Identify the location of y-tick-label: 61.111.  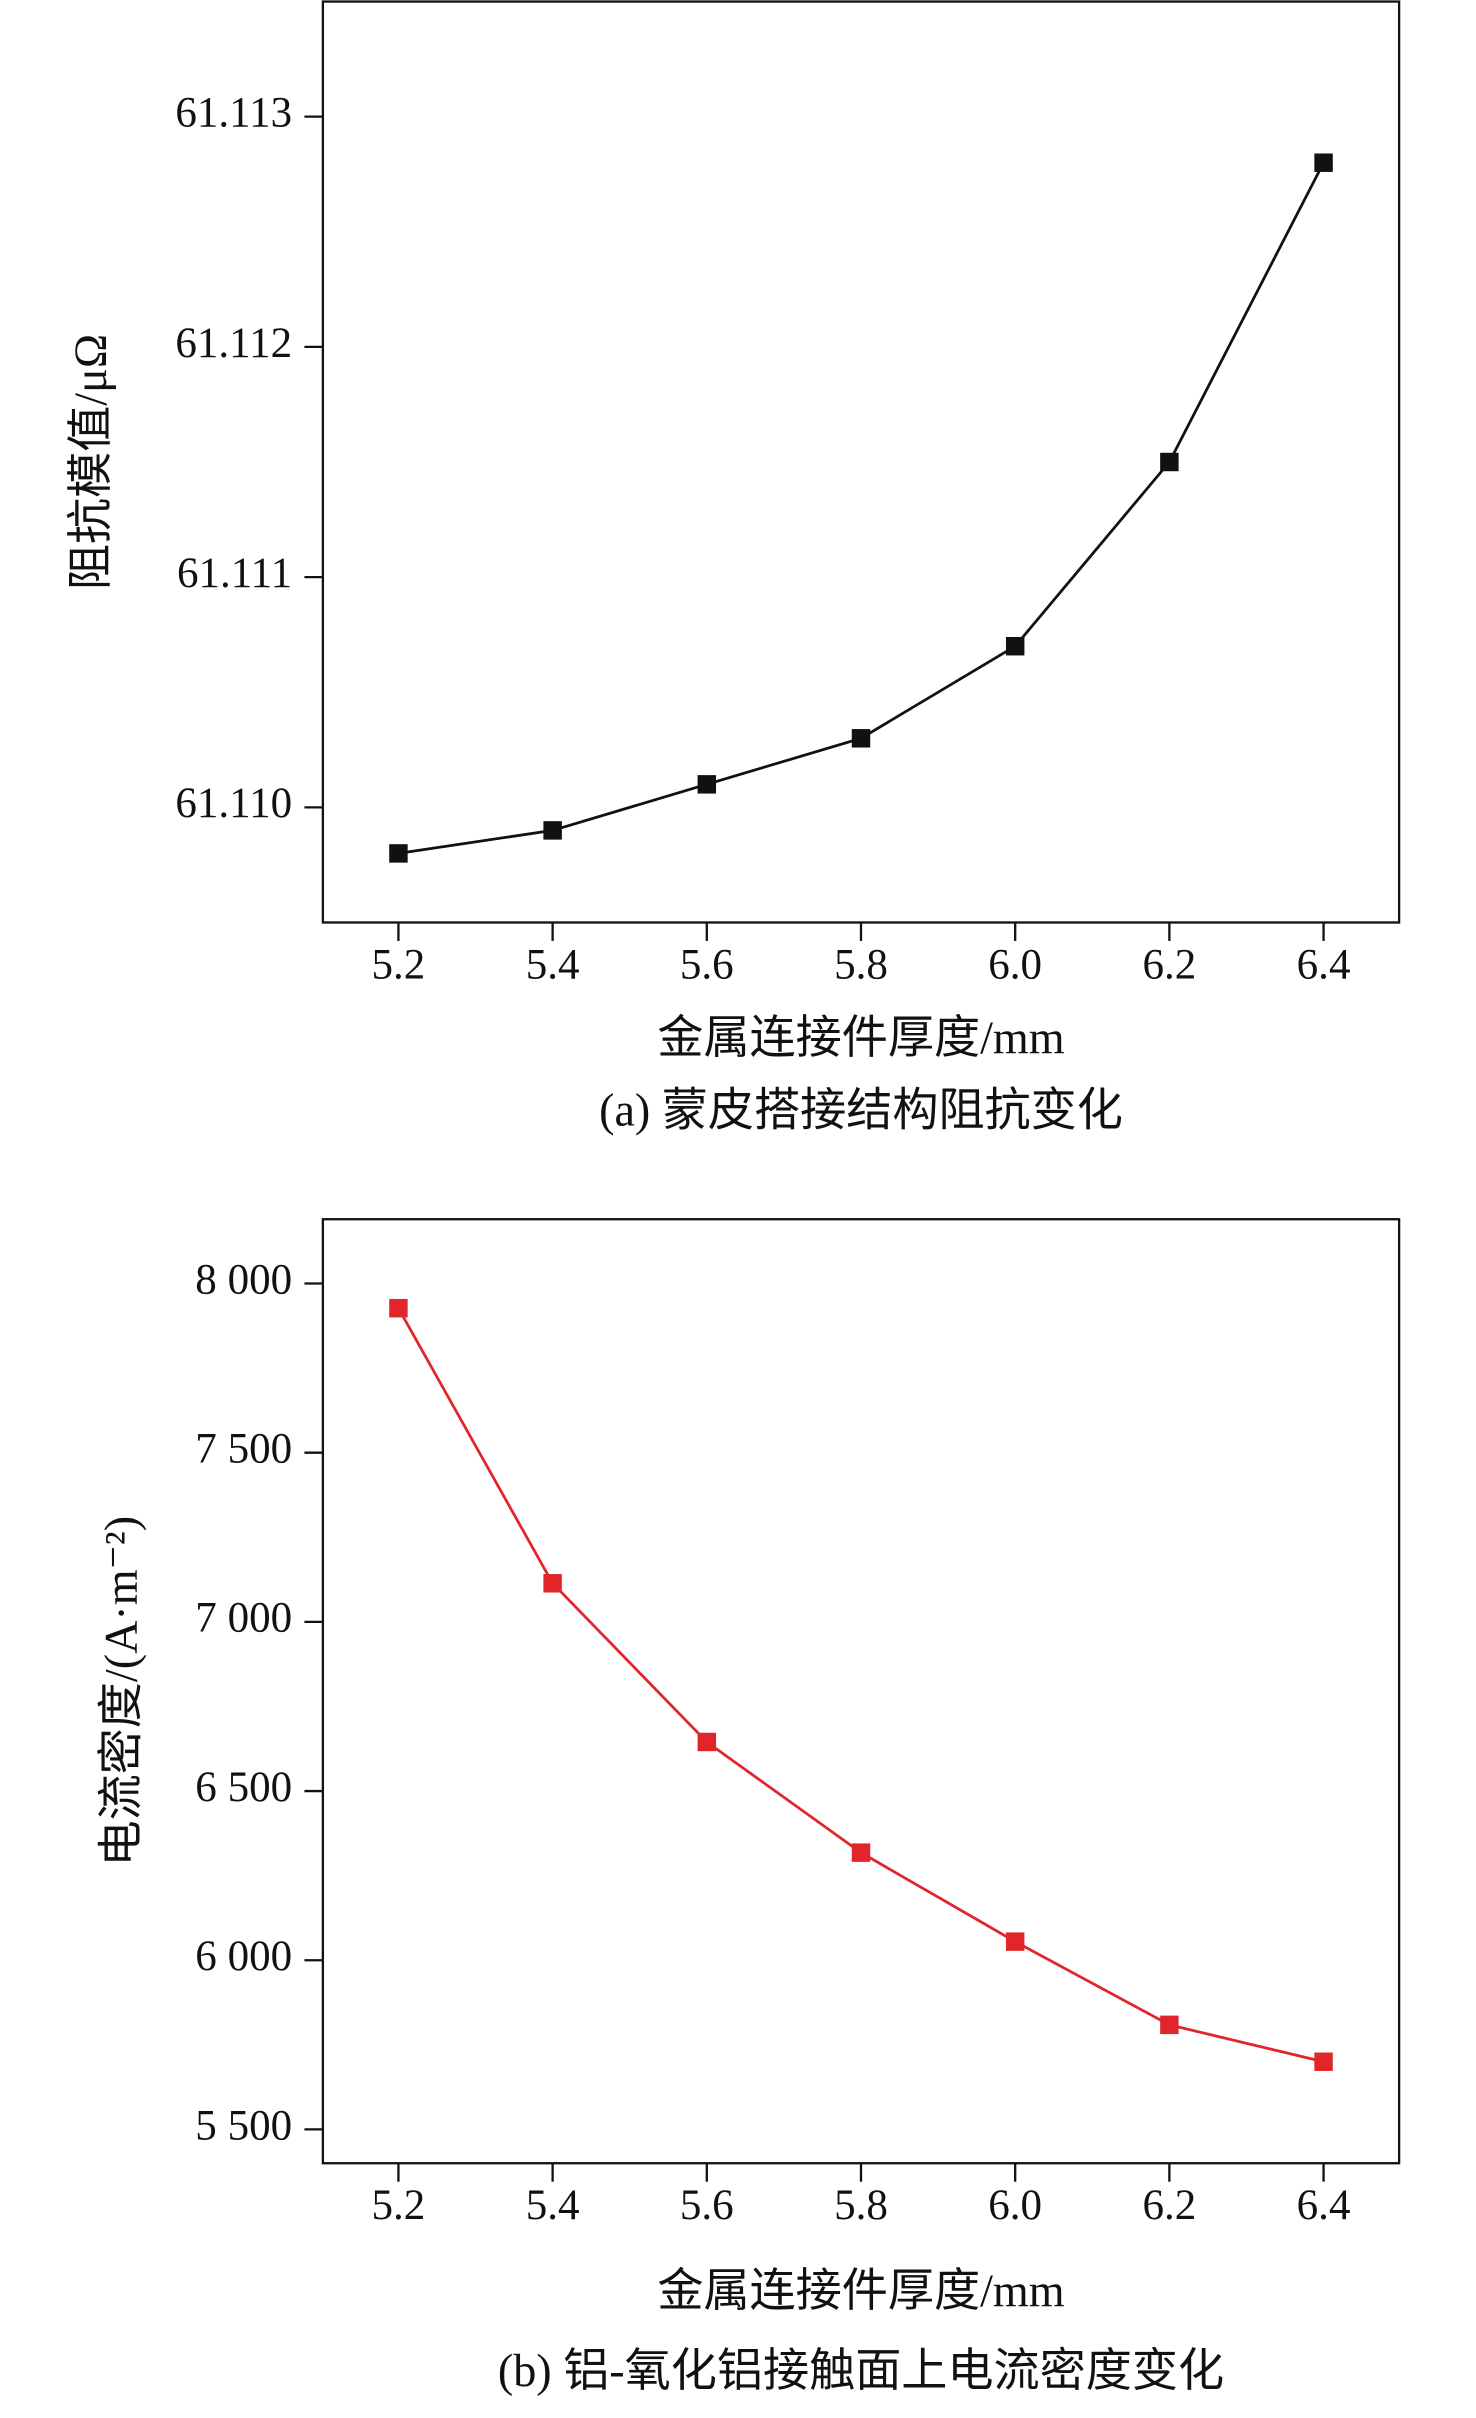
(234, 573).